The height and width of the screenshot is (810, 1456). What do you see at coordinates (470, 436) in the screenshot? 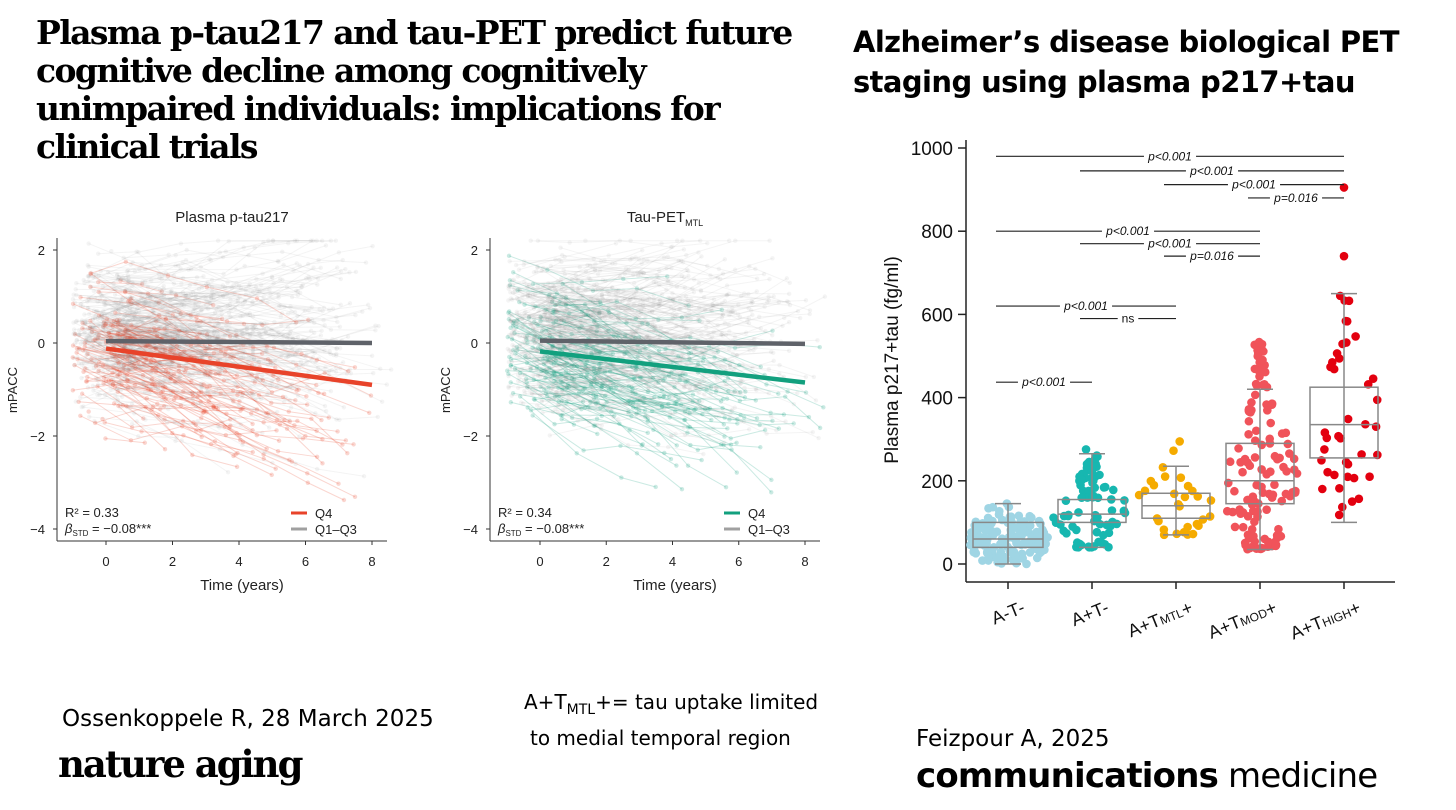
I see `y-tick-label: −2` at bounding box center [470, 436].